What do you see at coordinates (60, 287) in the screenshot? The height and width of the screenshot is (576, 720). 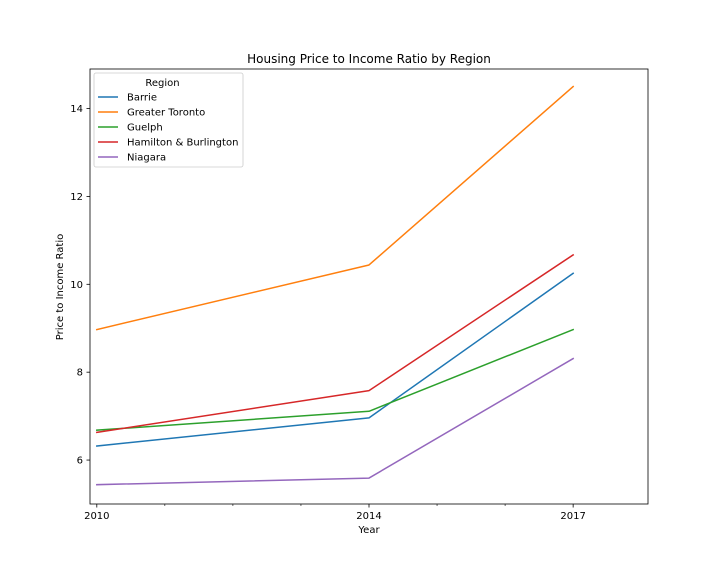 I see `y-axis-title: Price to Income Ratio` at bounding box center [60, 287].